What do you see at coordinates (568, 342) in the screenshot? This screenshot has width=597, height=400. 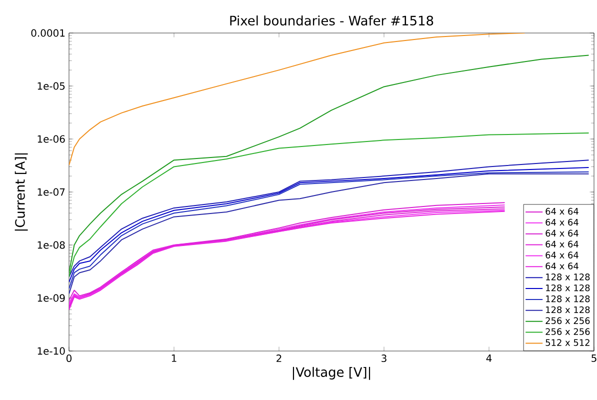 I see `legend-label: 512 x 512` at bounding box center [568, 342].